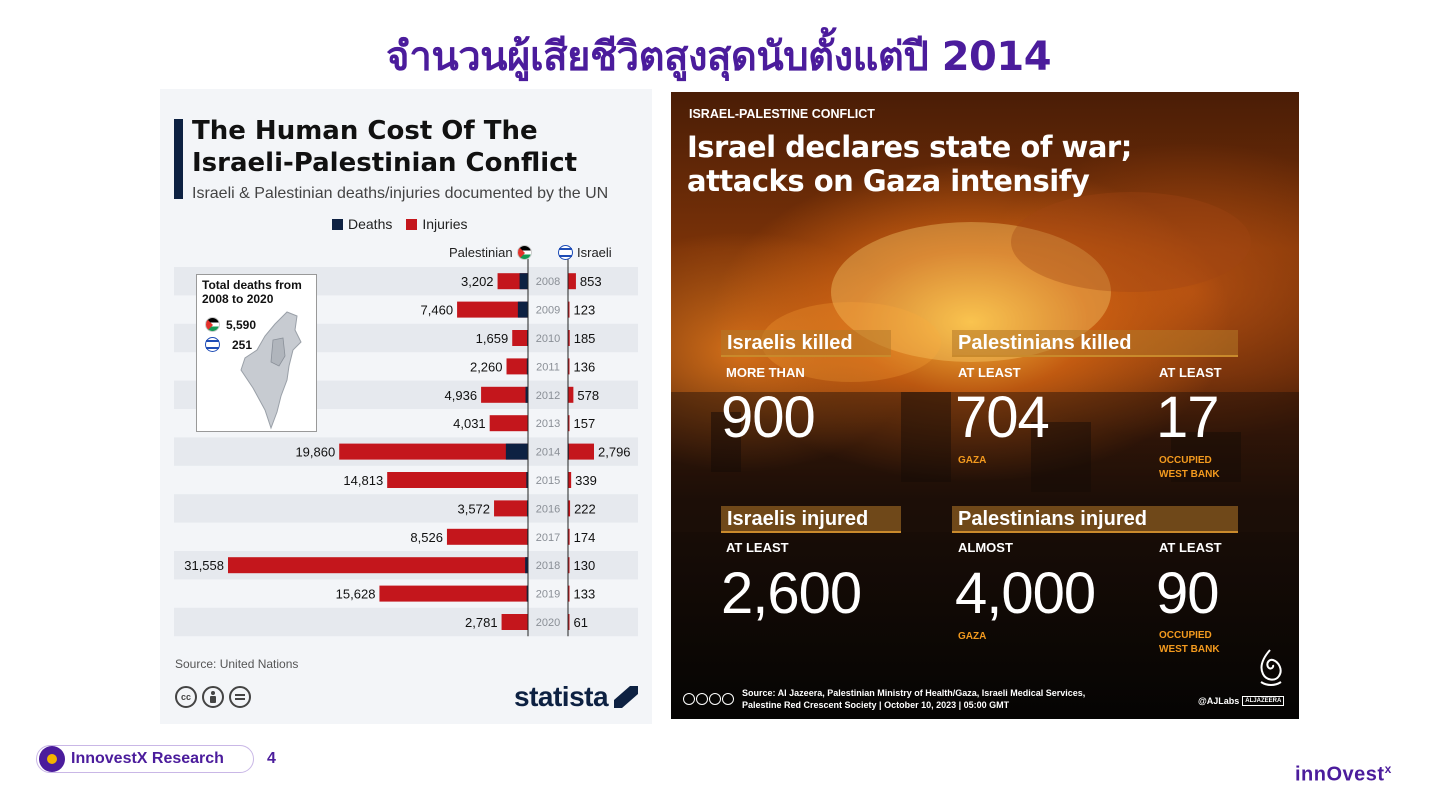 Image resolution: width=1437 pixels, height=805 pixels. What do you see at coordinates (228, 344) in the screenshot?
I see `map-row-israeli: 251` at bounding box center [228, 344].